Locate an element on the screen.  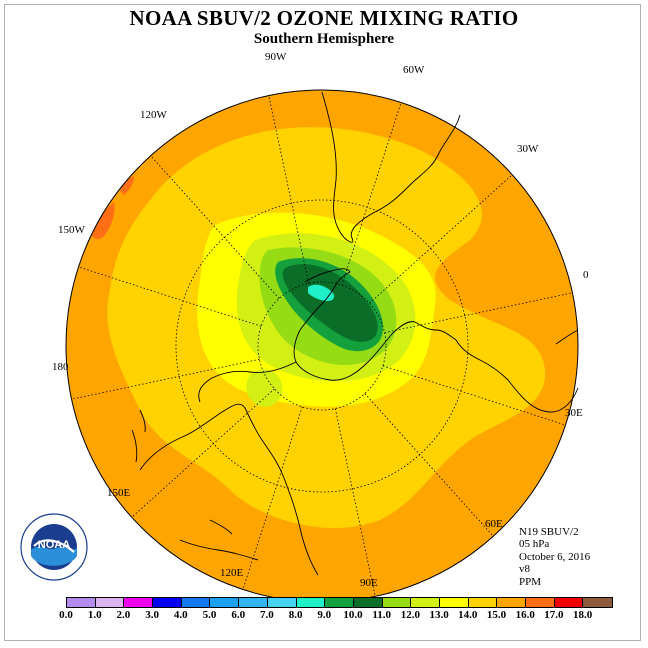
coast-antarctica is located at coordinates (375, 351).